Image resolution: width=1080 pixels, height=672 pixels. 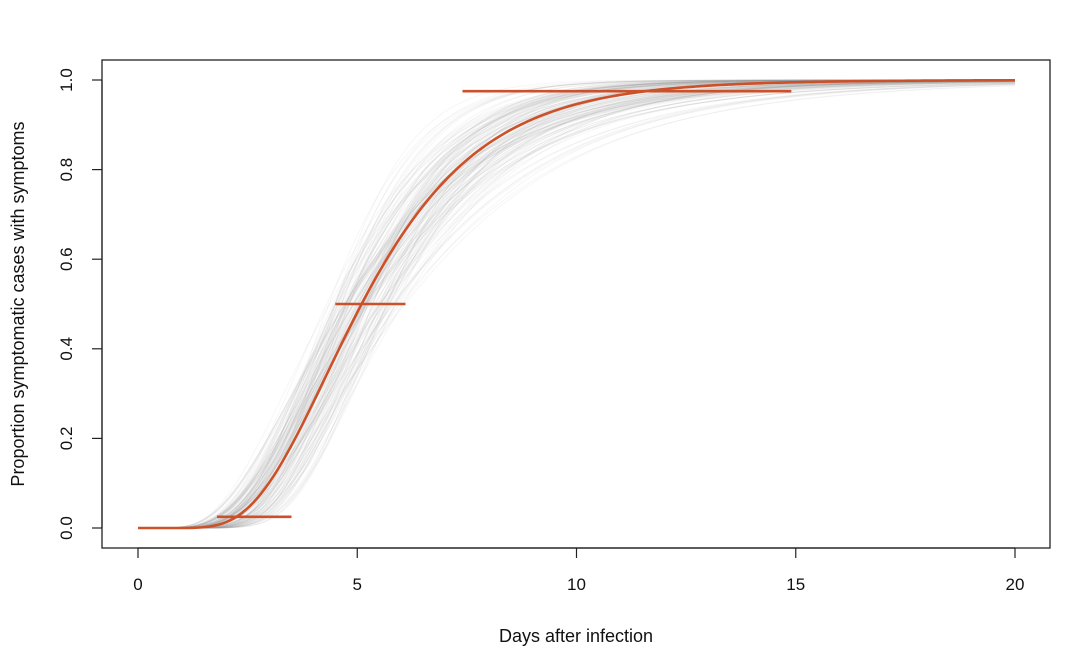 I want to click on x-tick-label: 5, so click(x=357, y=584).